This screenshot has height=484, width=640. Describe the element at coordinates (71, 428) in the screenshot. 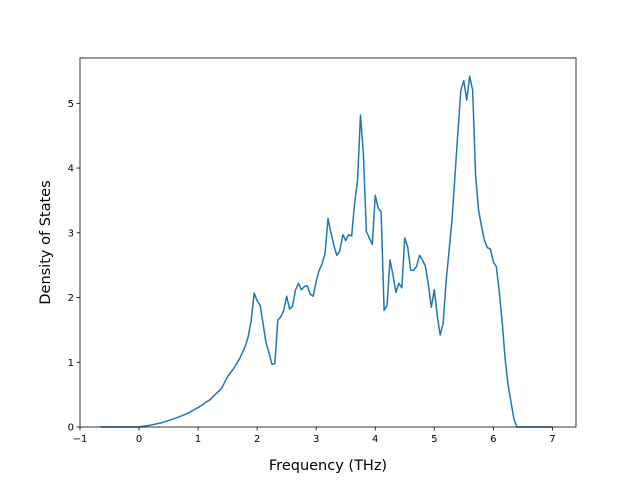

I see `y-tick-label: 0` at that location.